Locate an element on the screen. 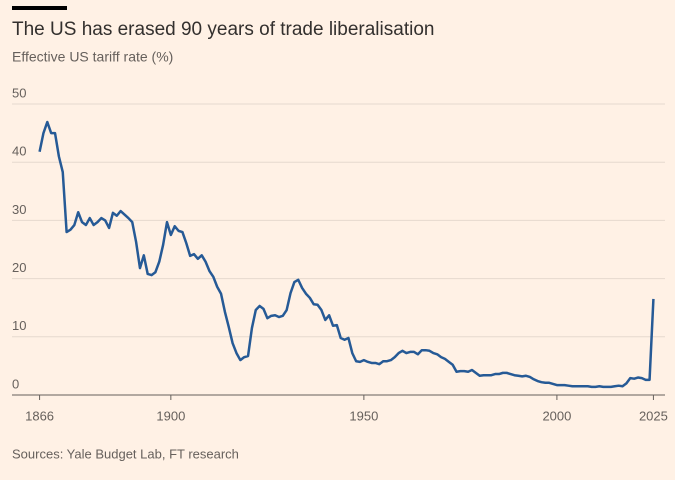 The height and width of the screenshot is (480, 675). y-tick-label: 0 is located at coordinates (15, 383).